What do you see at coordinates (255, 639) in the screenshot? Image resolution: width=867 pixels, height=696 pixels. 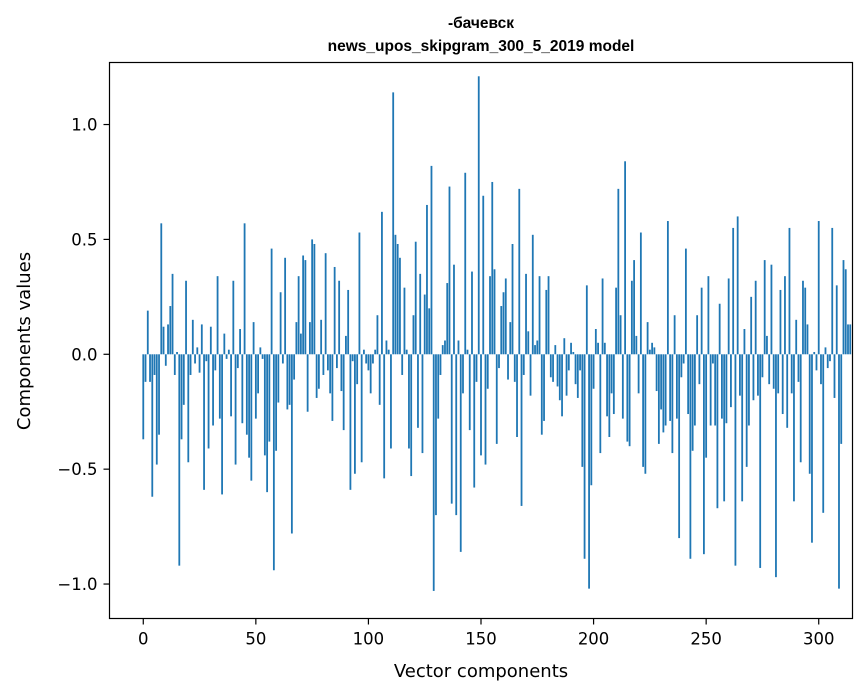 I see `x-tick-label: 50` at bounding box center [255, 639].